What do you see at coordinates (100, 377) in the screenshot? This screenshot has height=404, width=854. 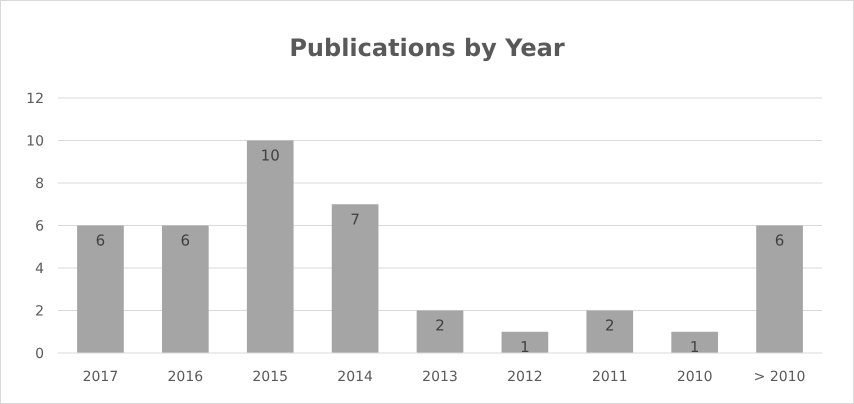 I see `x-tick-label: 2017` at bounding box center [100, 377].